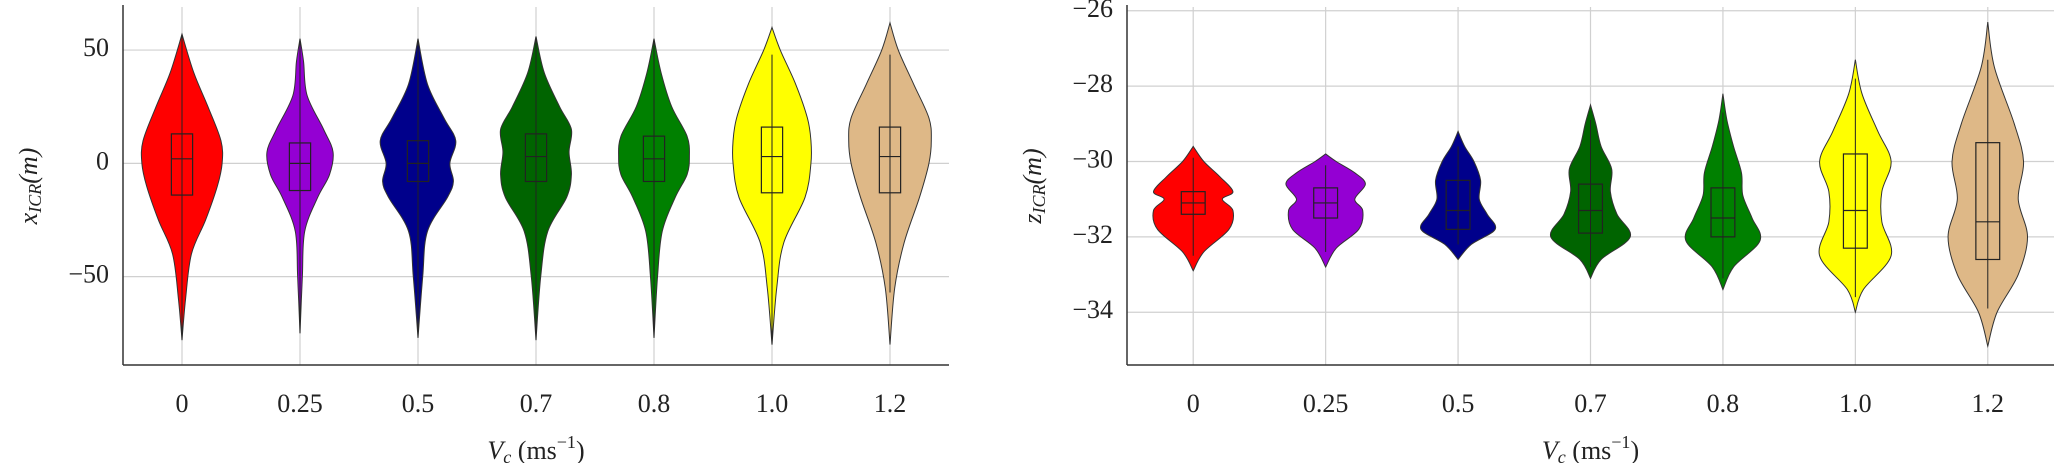  What do you see at coordinates (102, 160) in the screenshot?
I see `y-tick-label: 0` at bounding box center [102, 160].